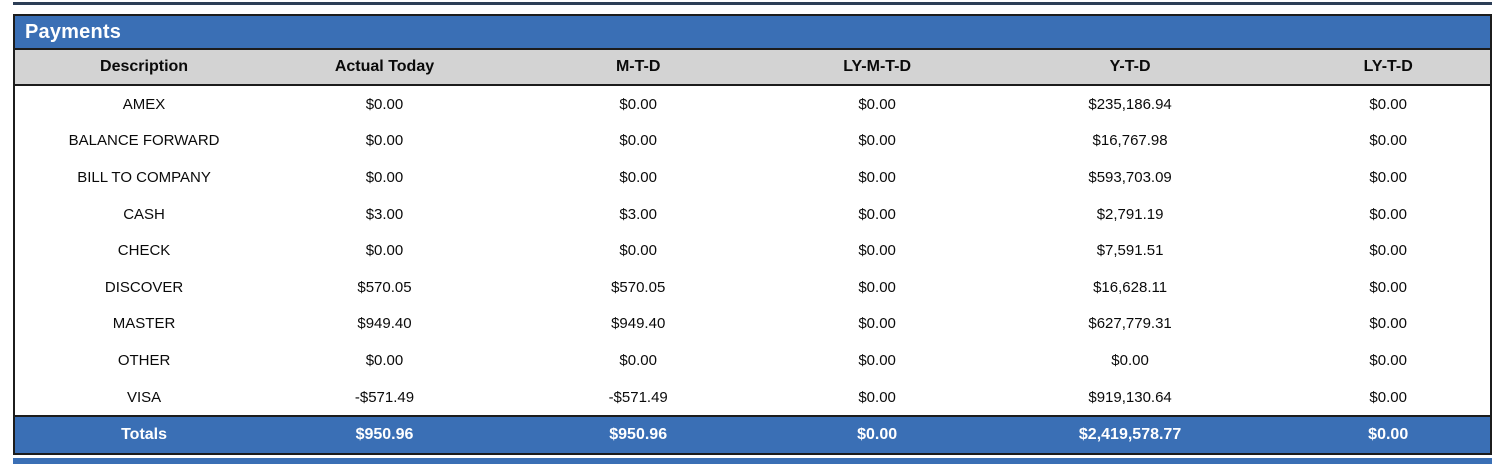 This screenshot has height=464, width=1504. I want to click on amount-cell: $7,591.51, so click(1130, 251).